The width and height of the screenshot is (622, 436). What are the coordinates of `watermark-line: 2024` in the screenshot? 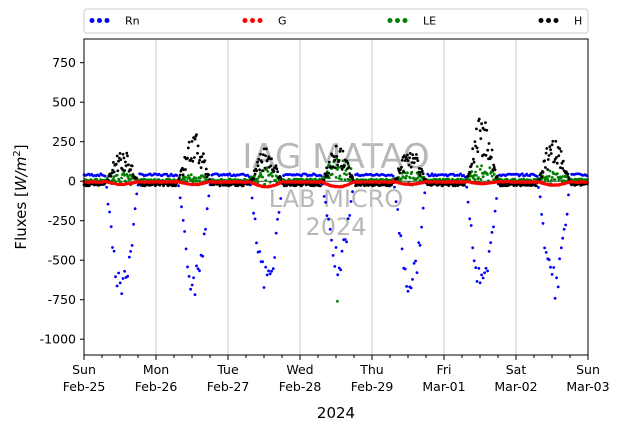 It's located at (335, 227).